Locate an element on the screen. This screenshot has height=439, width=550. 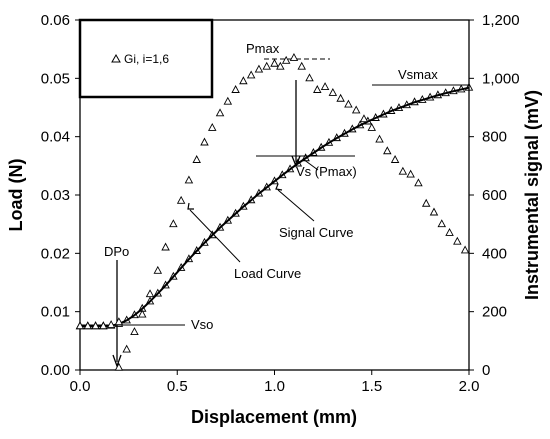
legend-marker is located at coordinates (116, 58).